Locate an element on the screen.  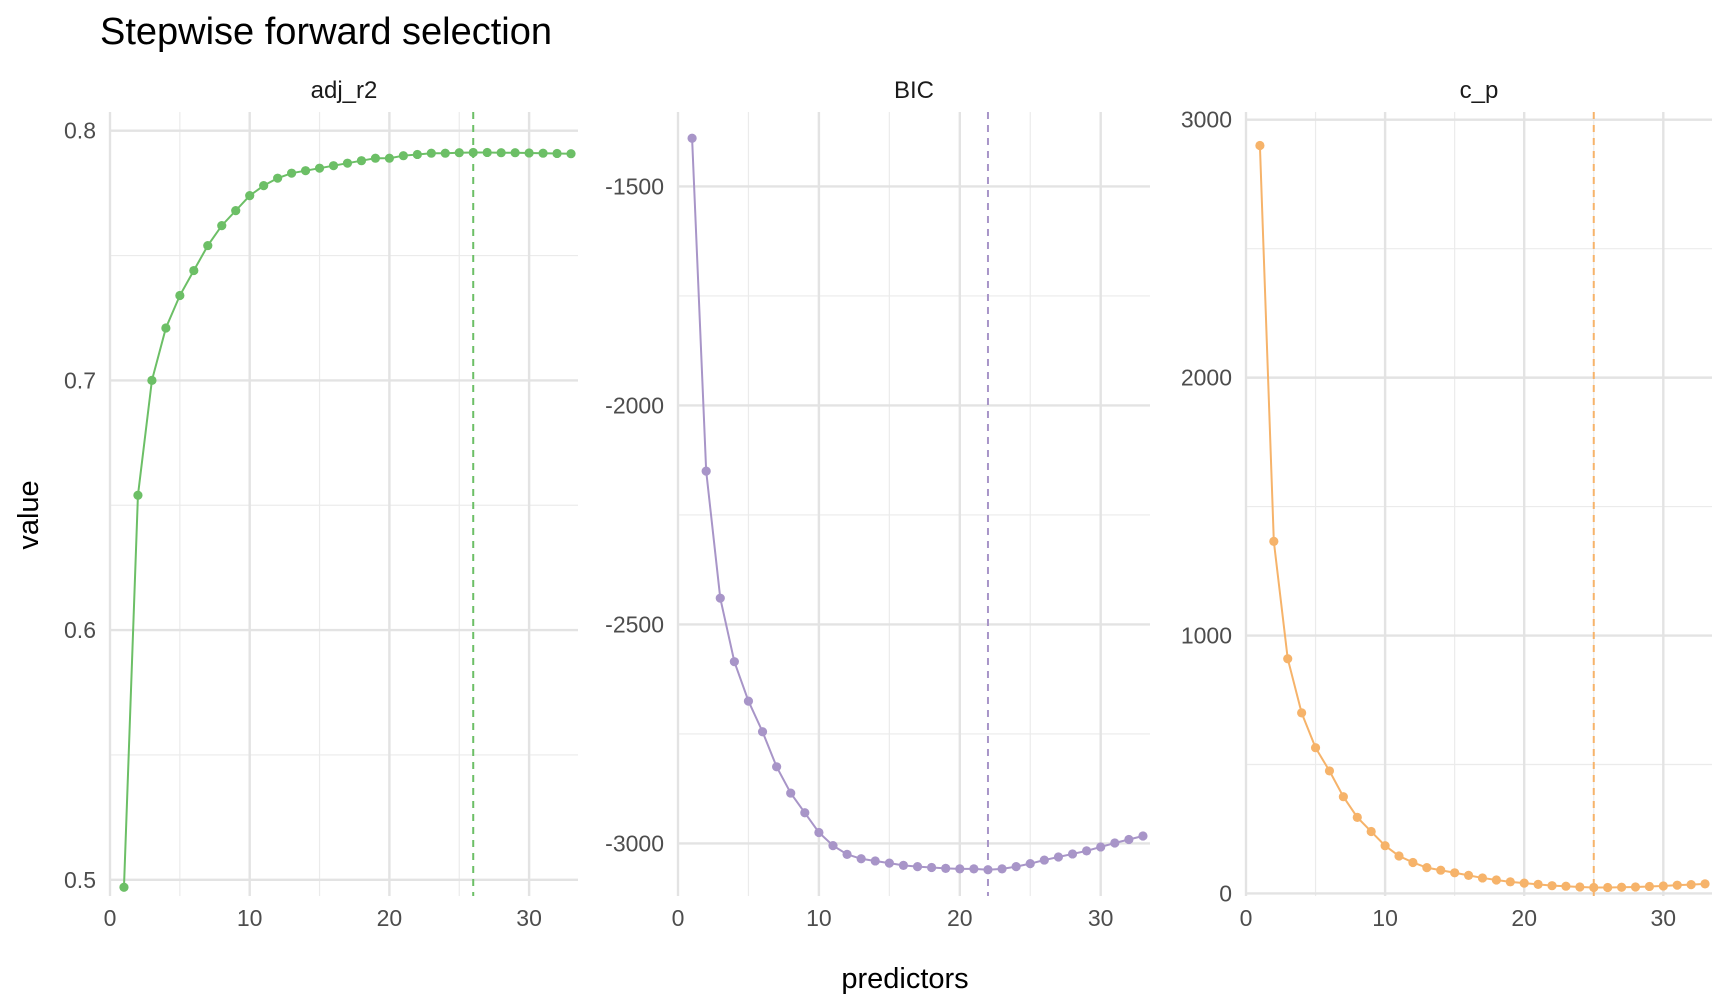
y-tick-label: 0.5 is located at coordinates (80, 880).